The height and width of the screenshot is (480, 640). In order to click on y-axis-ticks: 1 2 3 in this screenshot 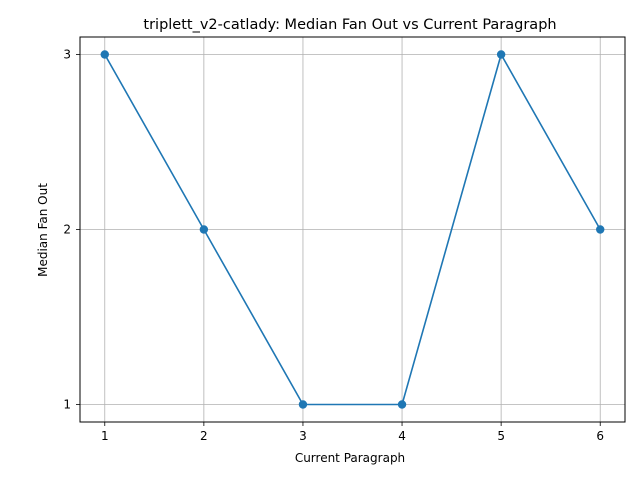, I will do `click(71, 230)`.